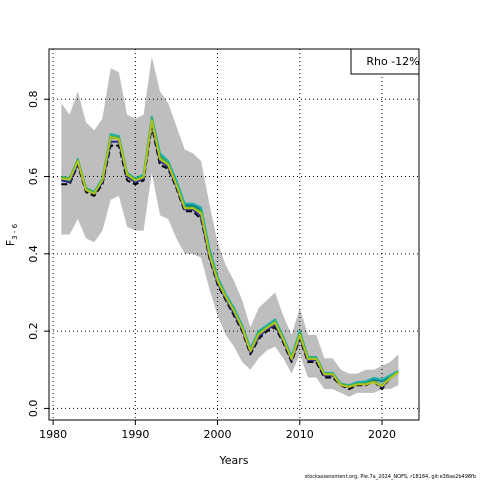  I want to click on y-axis-title-main: F, so click(10, 243).